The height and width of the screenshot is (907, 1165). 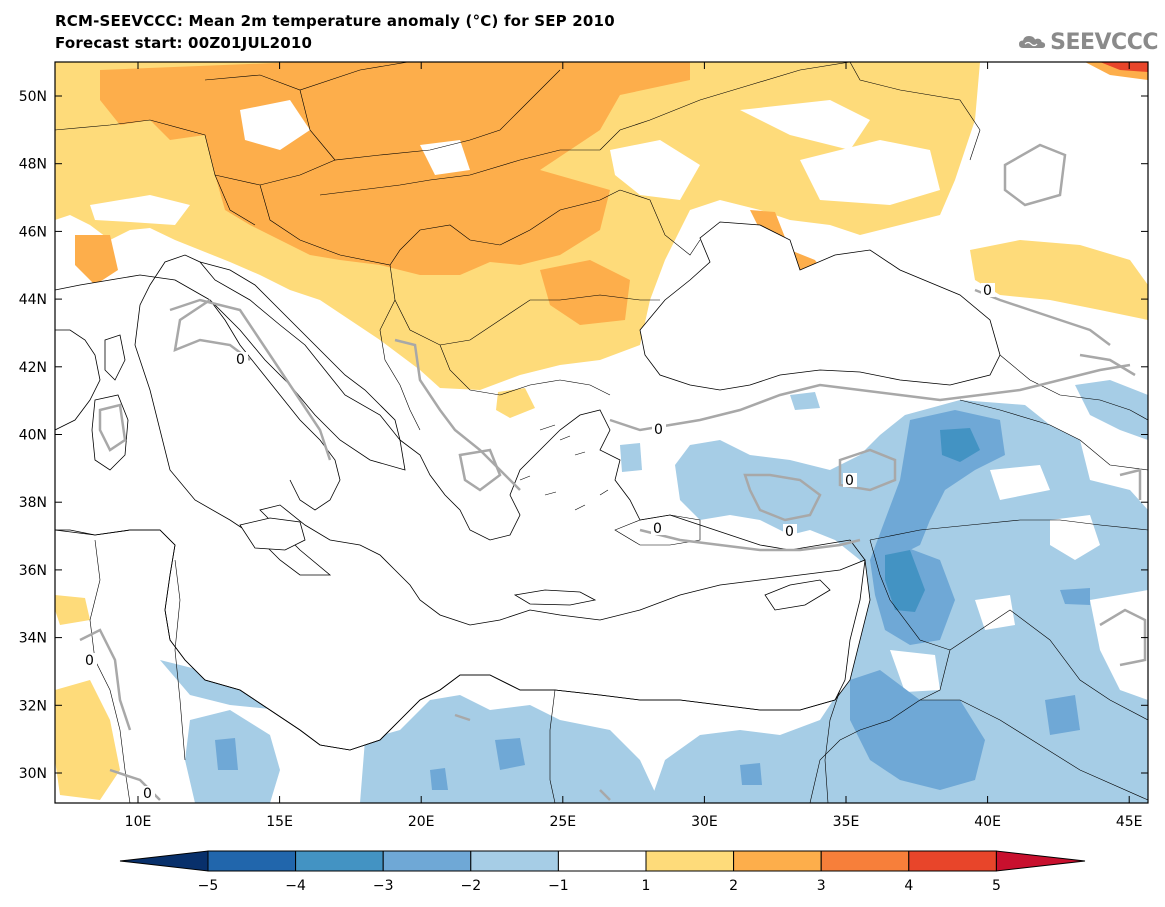 I want to click on lon-label: 15E, so click(x=279, y=822).